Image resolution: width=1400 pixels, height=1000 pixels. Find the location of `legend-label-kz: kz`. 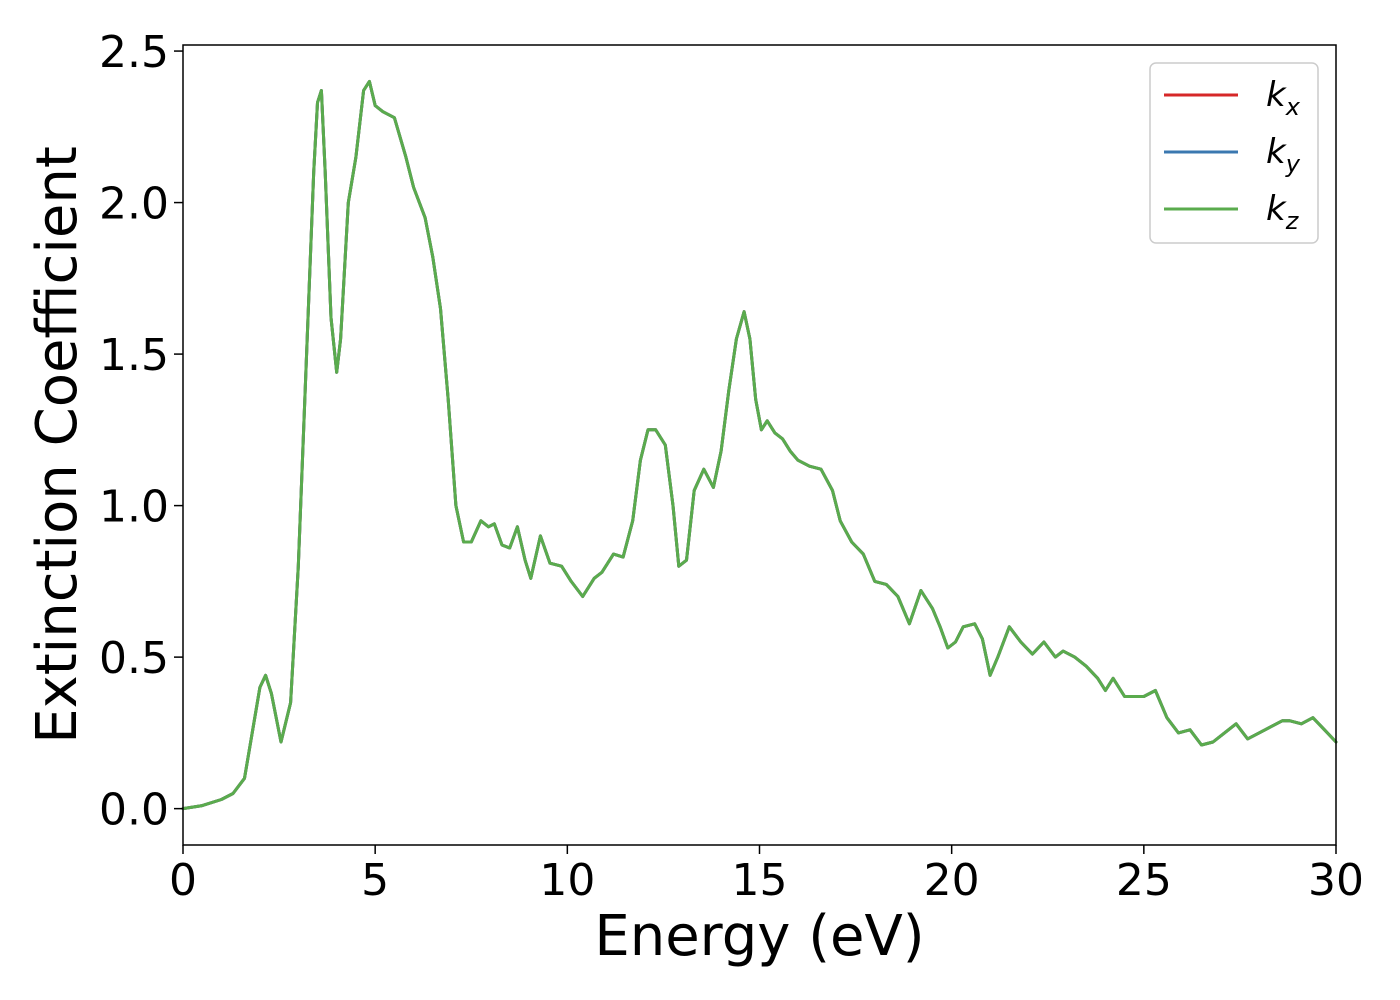

legend-label-kz: kz is located at coordinates (1283, 212).